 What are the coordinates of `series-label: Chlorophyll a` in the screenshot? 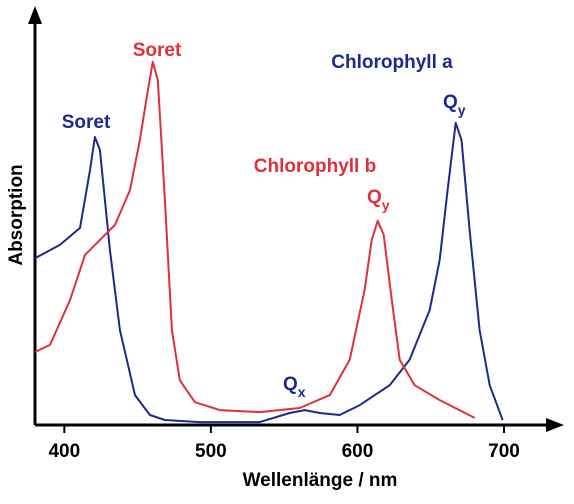 It's located at (392, 62).